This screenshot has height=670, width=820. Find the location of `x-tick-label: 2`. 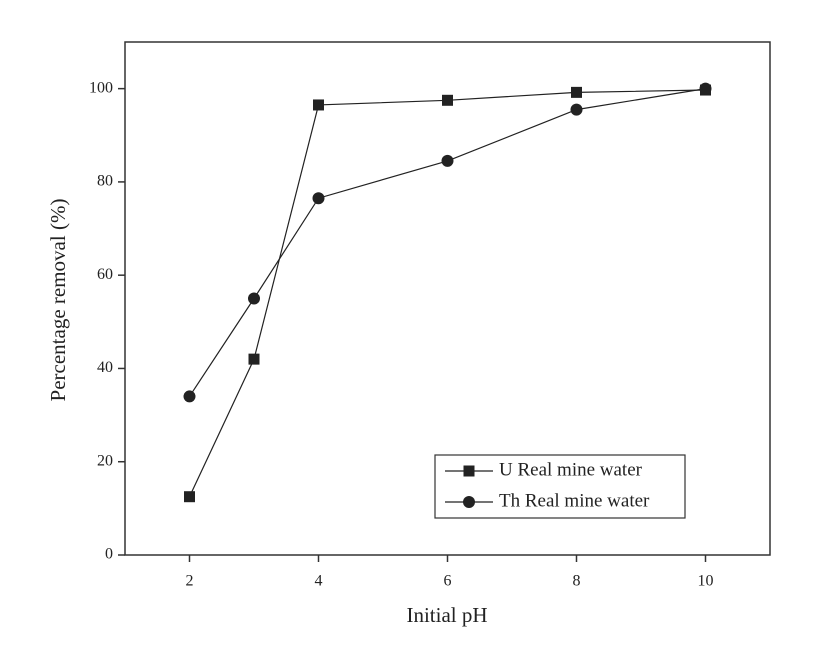

x-tick-label: 2 is located at coordinates (190, 581).